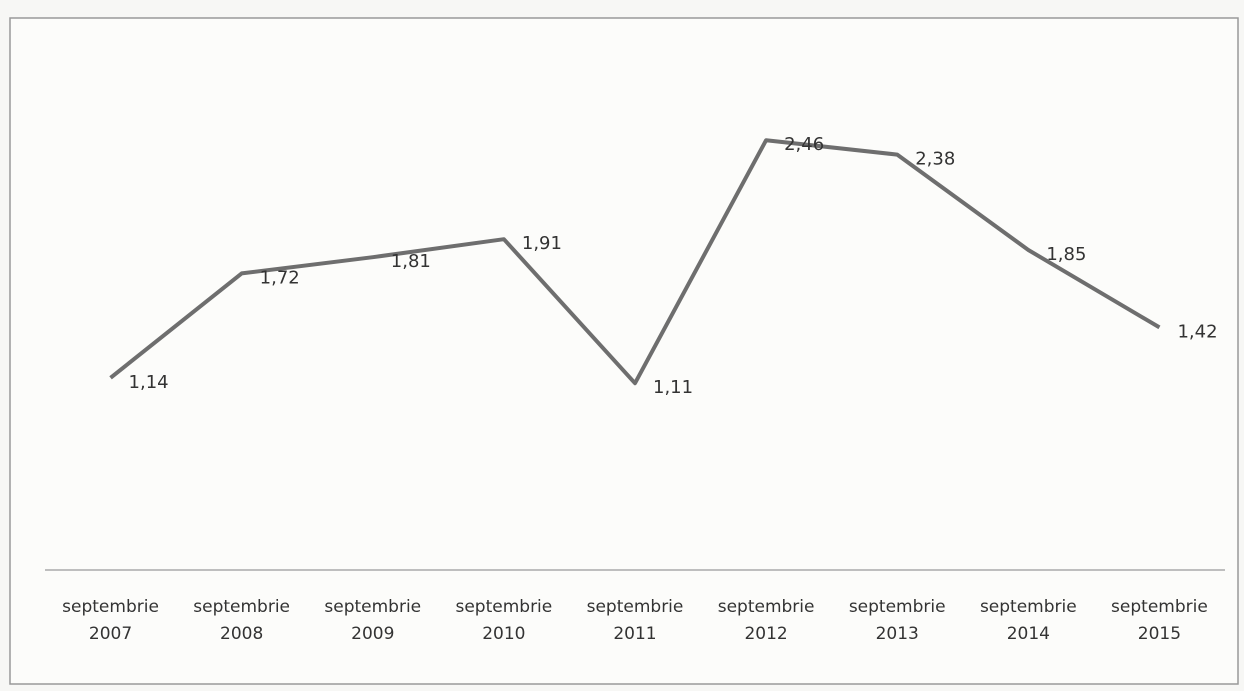  What do you see at coordinates (1159, 620) in the screenshot?
I see `x-tick-label: septembrie 2015` at bounding box center [1159, 620].